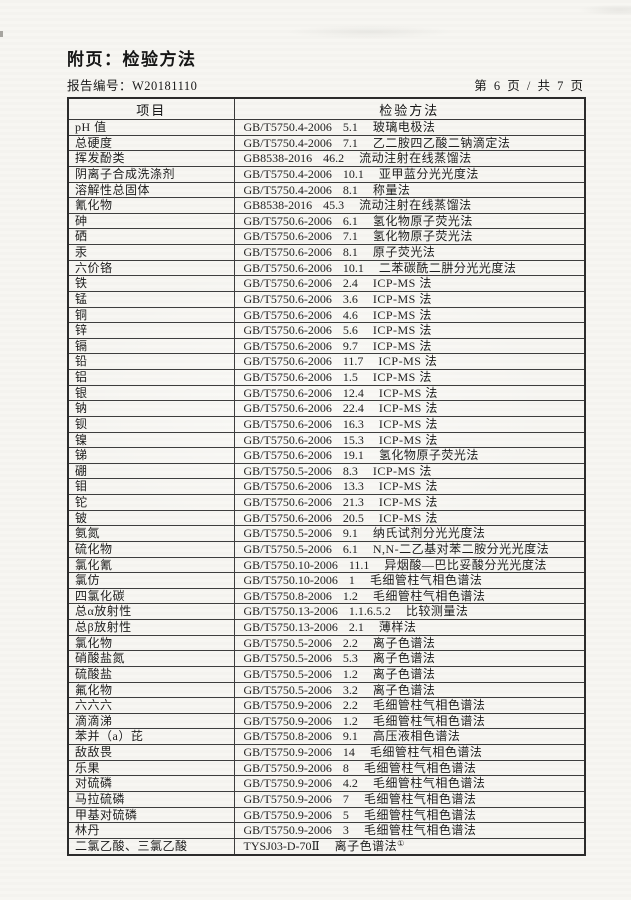 Image resolution: width=631 pixels, height=900 pixels. What do you see at coordinates (397, 627) in the screenshot?
I see `method-name: 薄样法` at bounding box center [397, 627].